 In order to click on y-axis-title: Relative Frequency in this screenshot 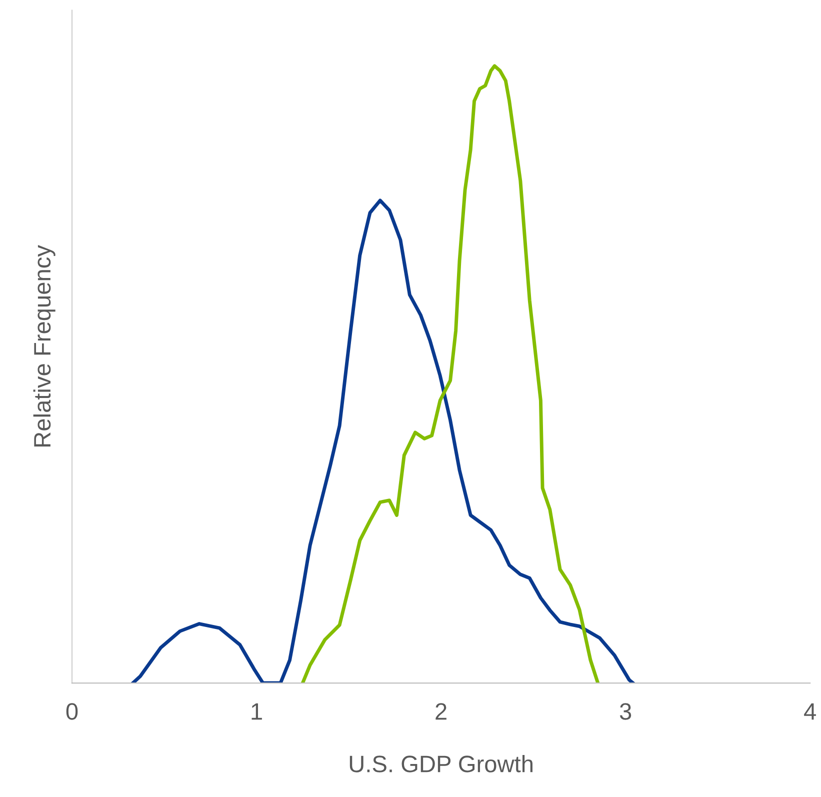, I will do `click(44, 345)`.